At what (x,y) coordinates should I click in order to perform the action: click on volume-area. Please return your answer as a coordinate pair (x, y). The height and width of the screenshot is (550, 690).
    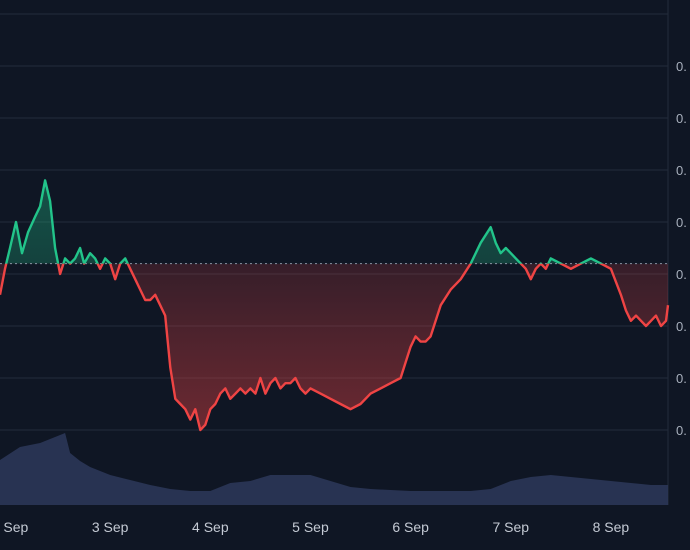
    Looking at the image, I should click on (334, 469).